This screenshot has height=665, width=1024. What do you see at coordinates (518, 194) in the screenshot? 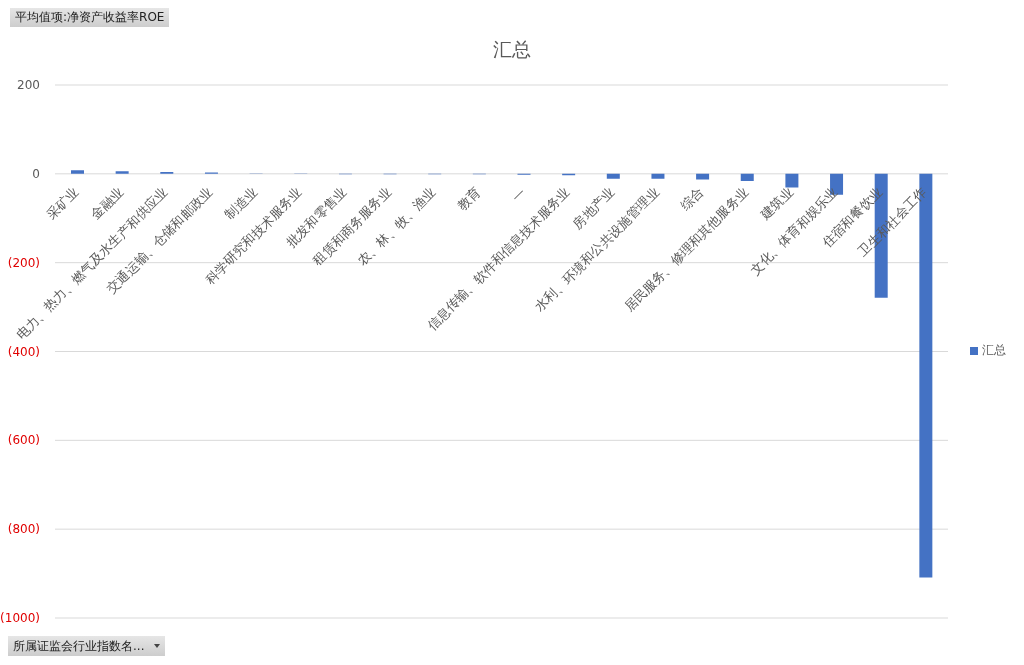
I see `x-tick-label: —` at bounding box center [518, 194].